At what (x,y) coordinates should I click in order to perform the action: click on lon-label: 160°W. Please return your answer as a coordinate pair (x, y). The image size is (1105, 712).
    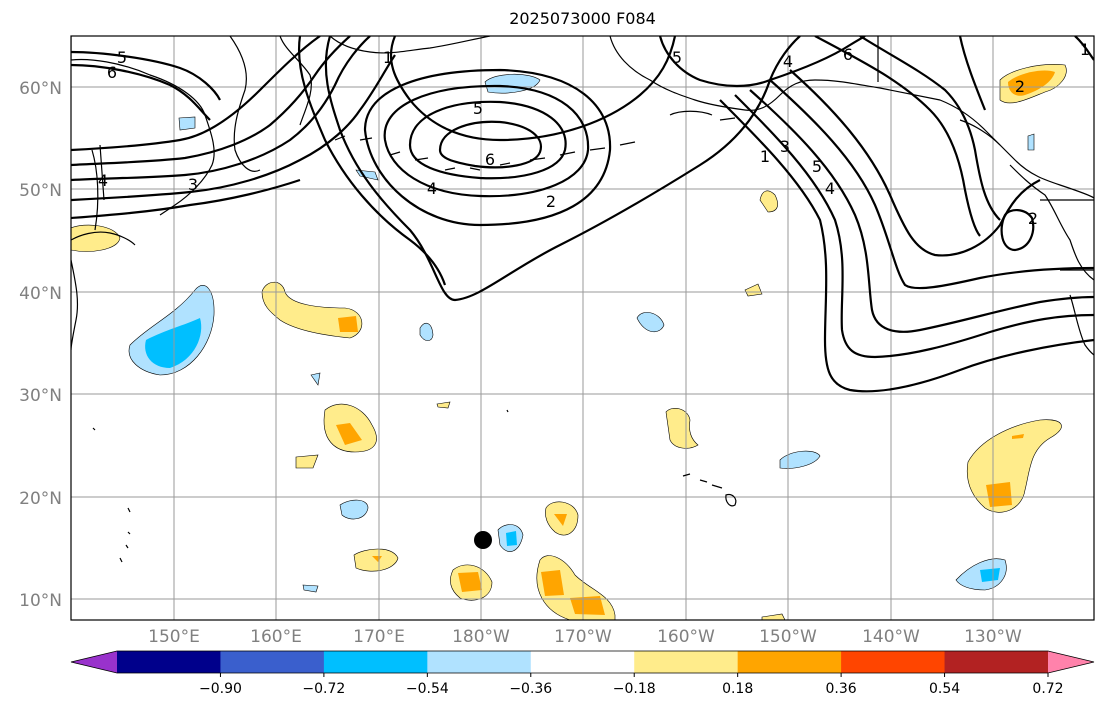
    Looking at the image, I should click on (686, 637).